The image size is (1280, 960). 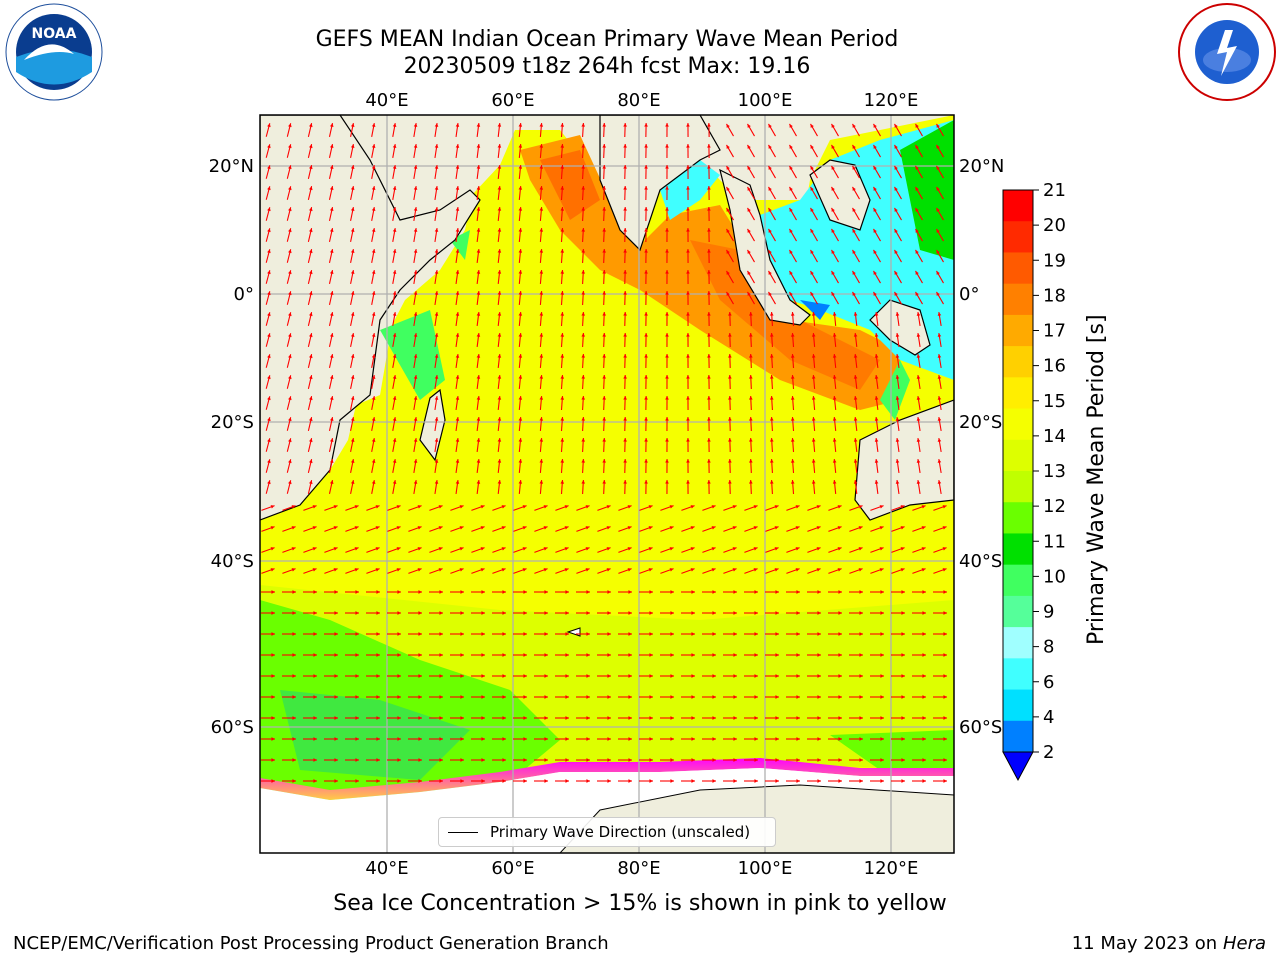 I want to click on lon-tick-bottom: 100°E, so click(x=765, y=868).